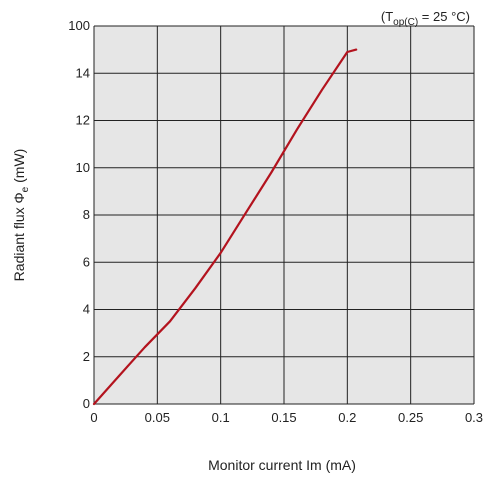 The width and height of the screenshot is (485, 479). I want to click on x-tick-label: 0.3, so click(474, 417).